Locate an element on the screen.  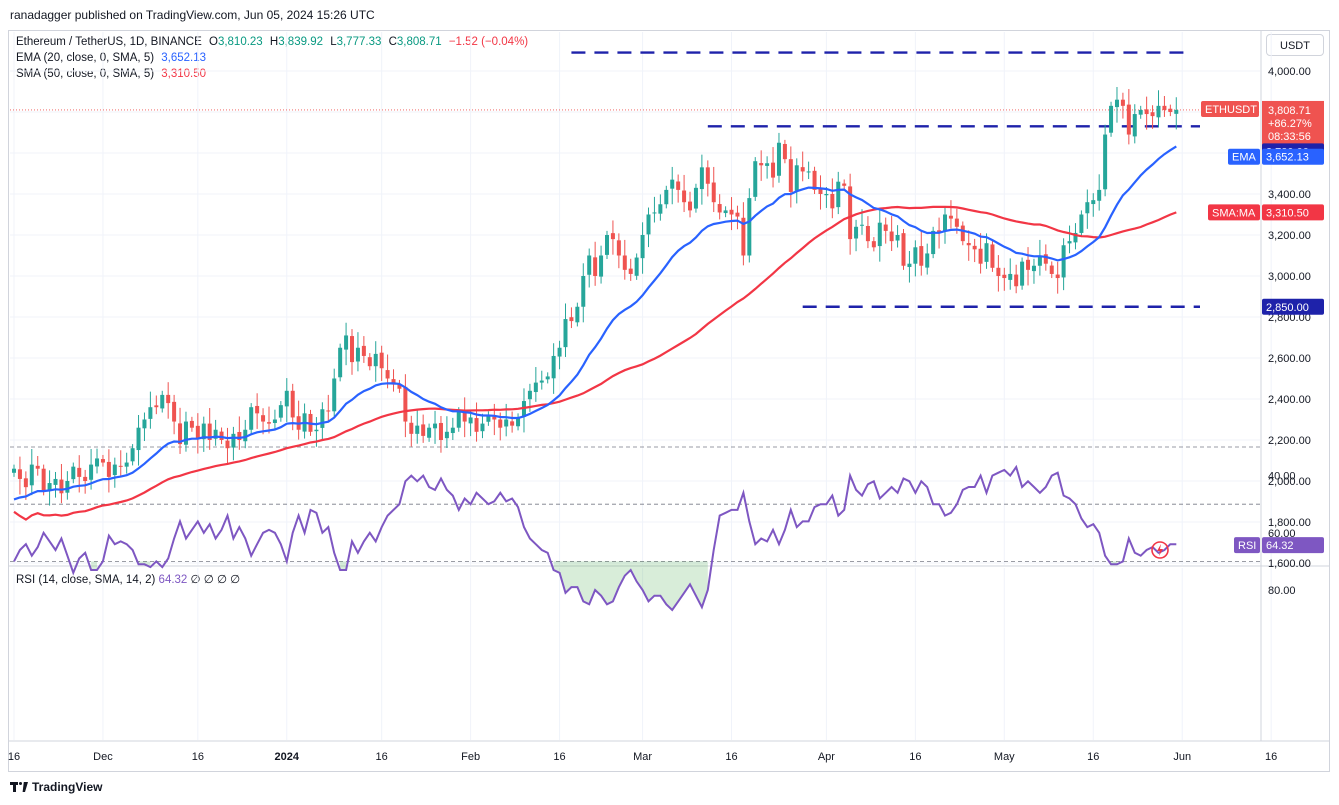
footer-brand: TradingView is located at coordinates (56, 787).